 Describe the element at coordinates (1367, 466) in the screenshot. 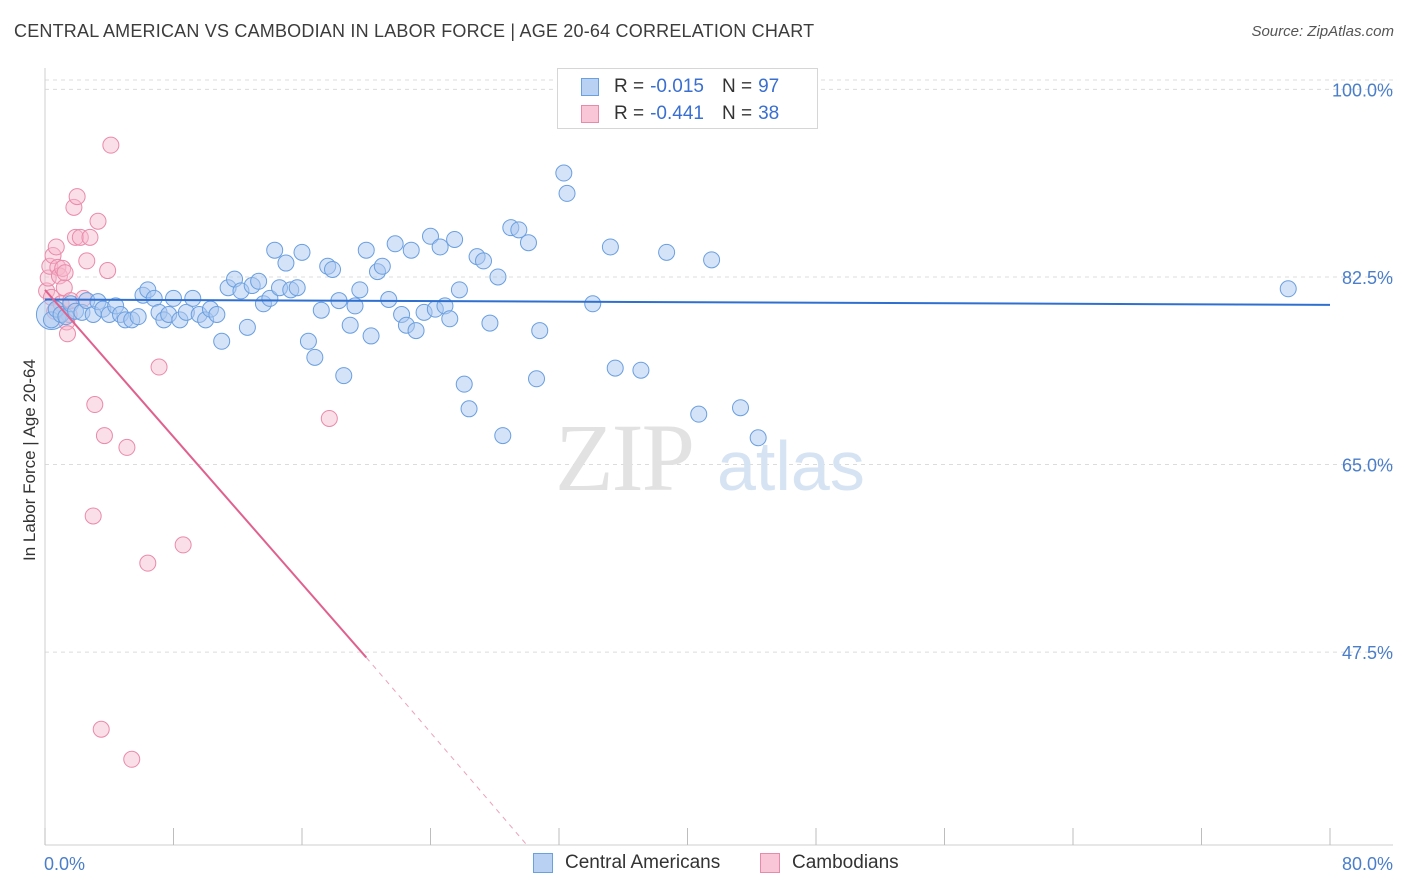

I see `y-tick-label: 65.0%` at that location.